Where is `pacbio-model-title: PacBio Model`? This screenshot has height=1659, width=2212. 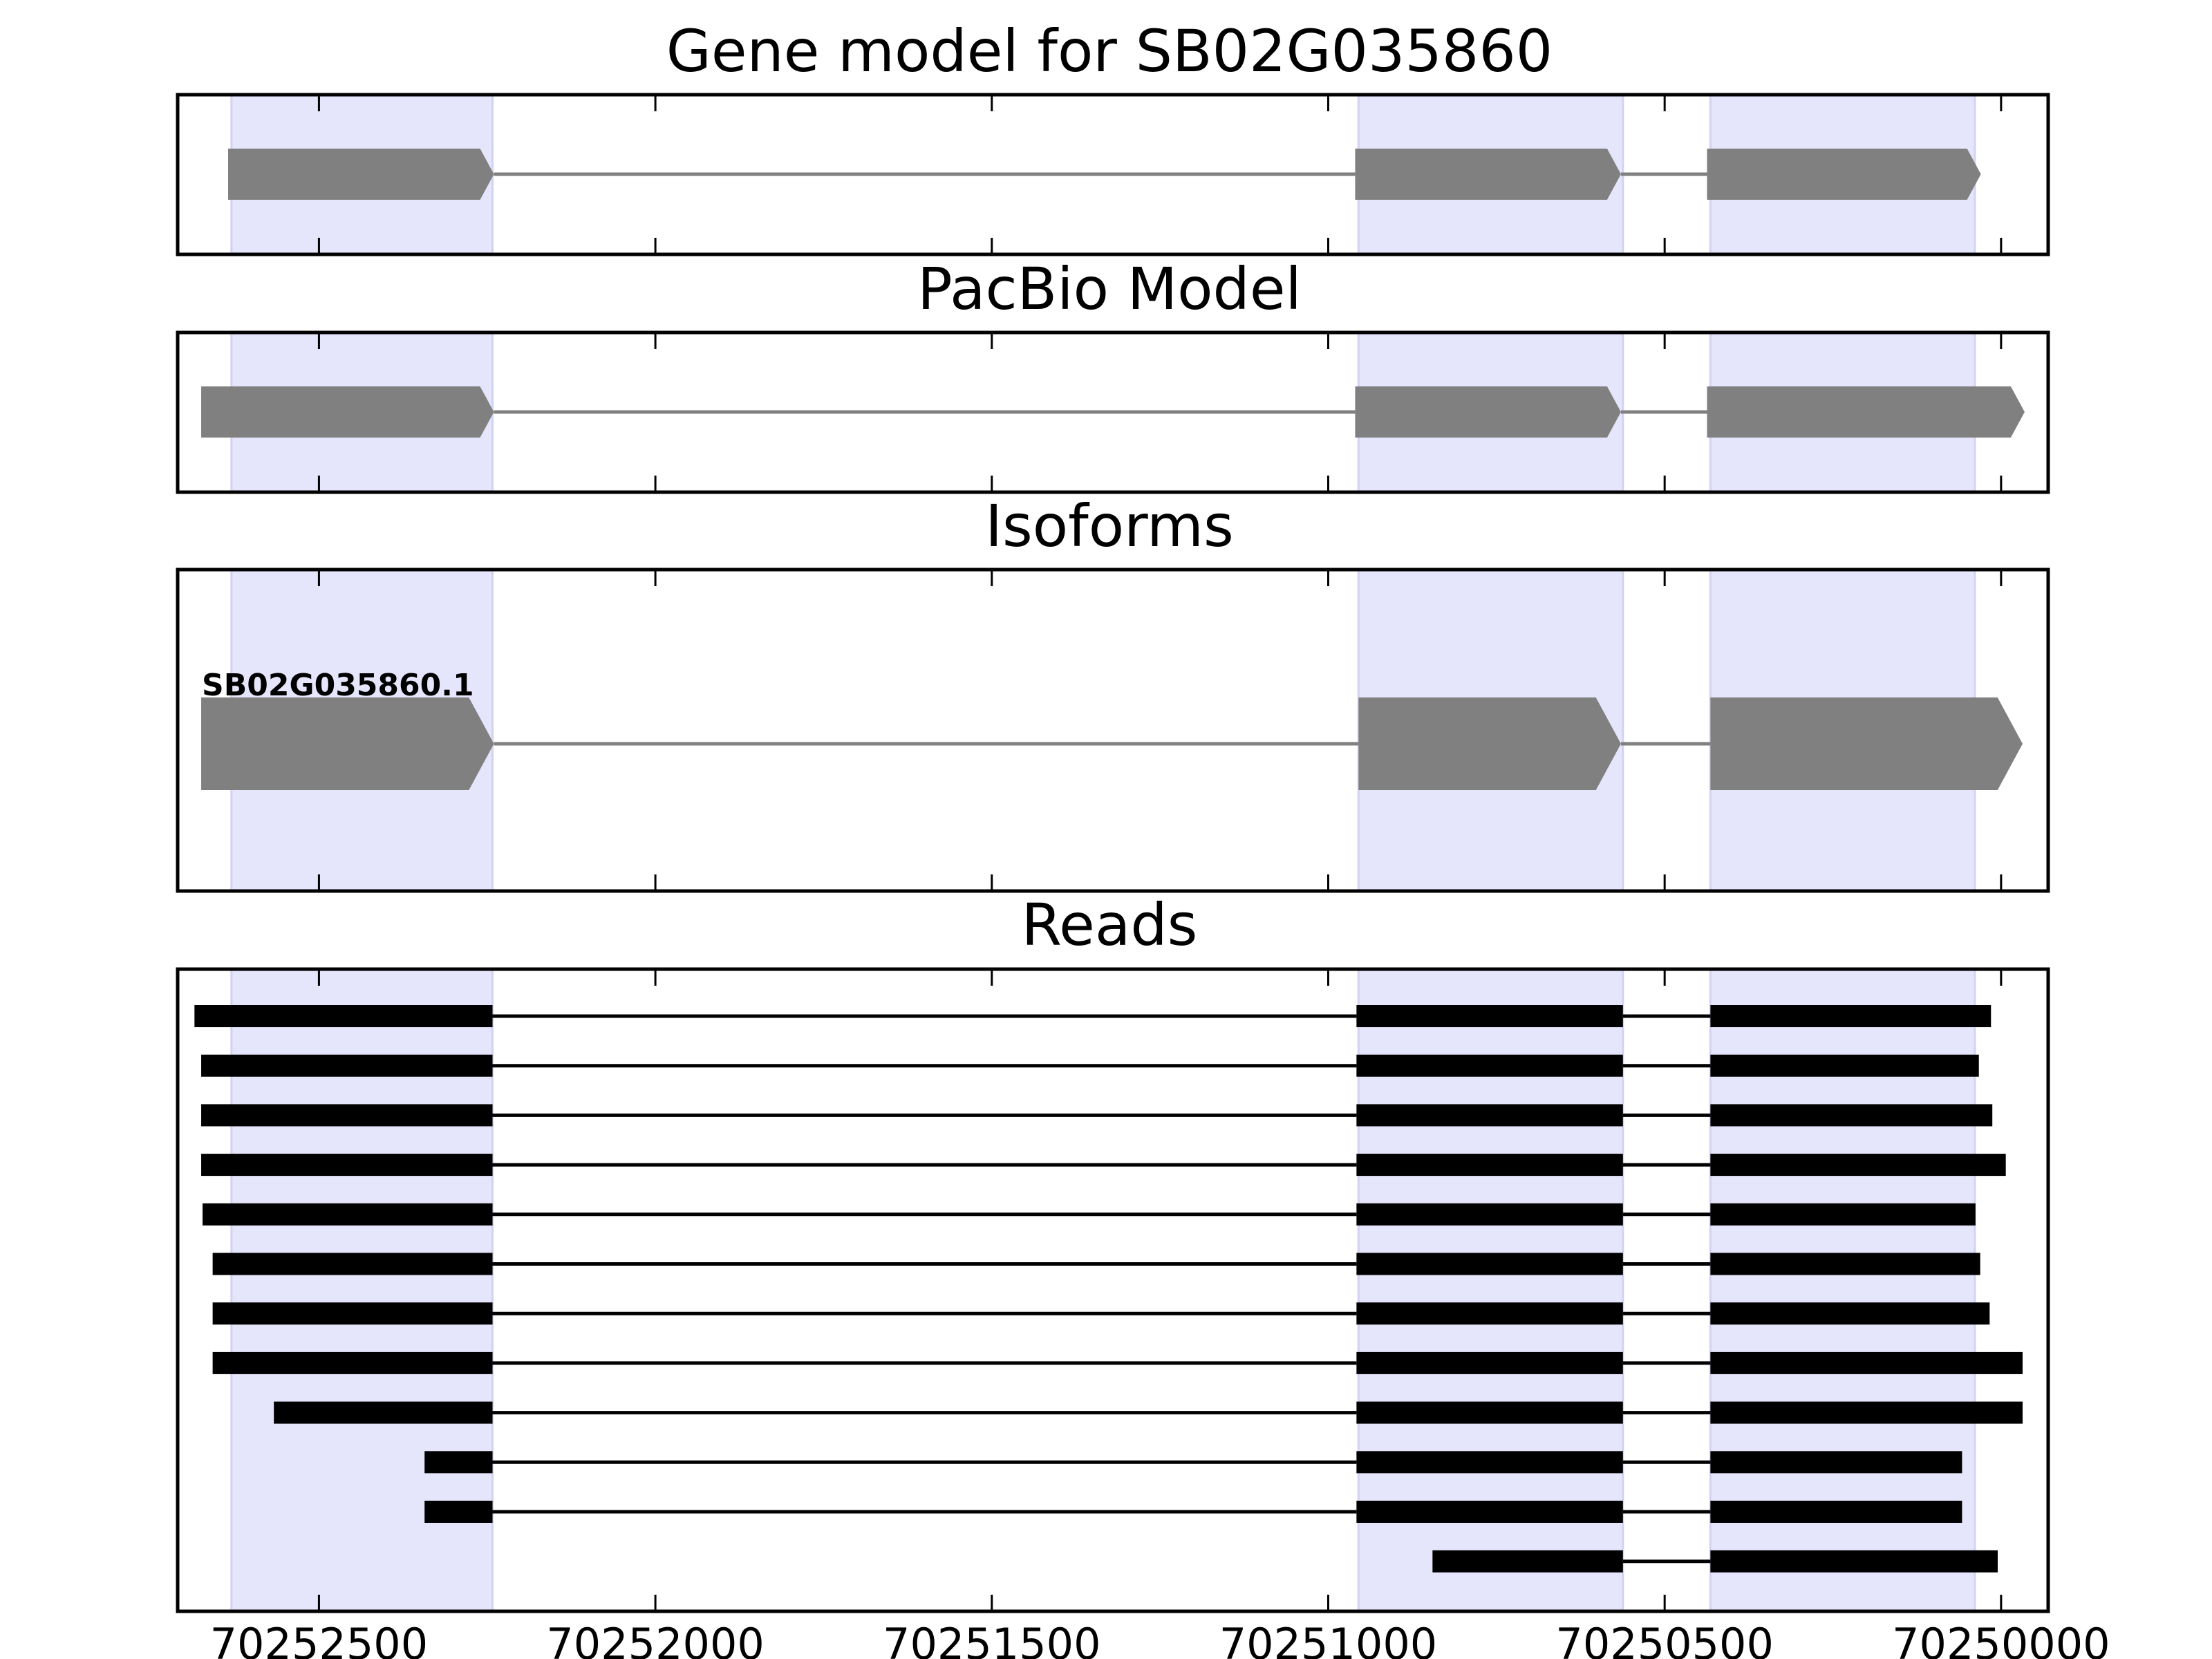 pacbio-model-title: PacBio Model is located at coordinates (1110, 289).